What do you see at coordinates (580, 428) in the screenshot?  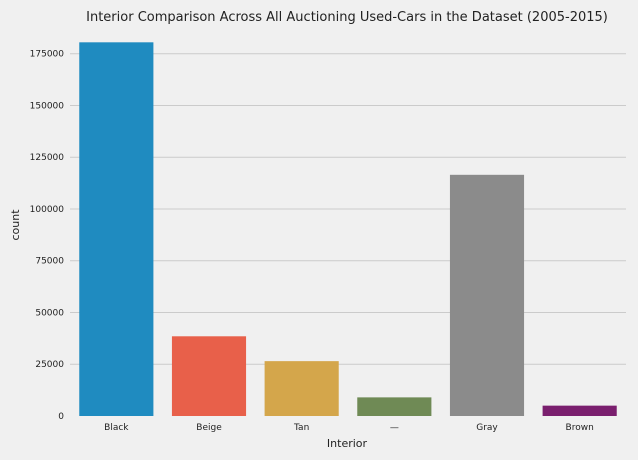 I see `x-tick-label: Brown` at bounding box center [580, 428].